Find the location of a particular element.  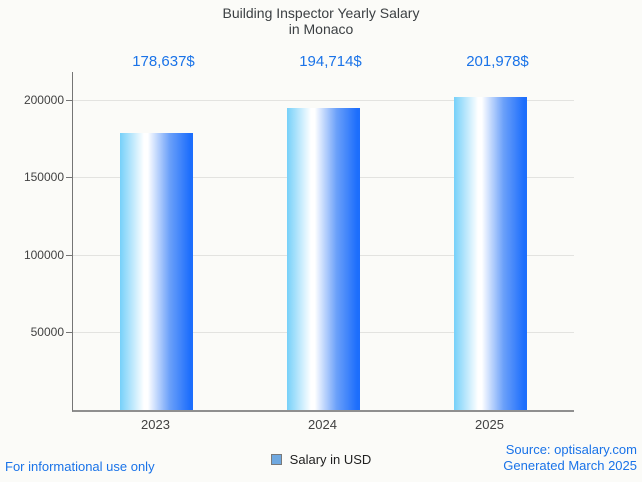

legend-swatch-icon is located at coordinates (276, 459).